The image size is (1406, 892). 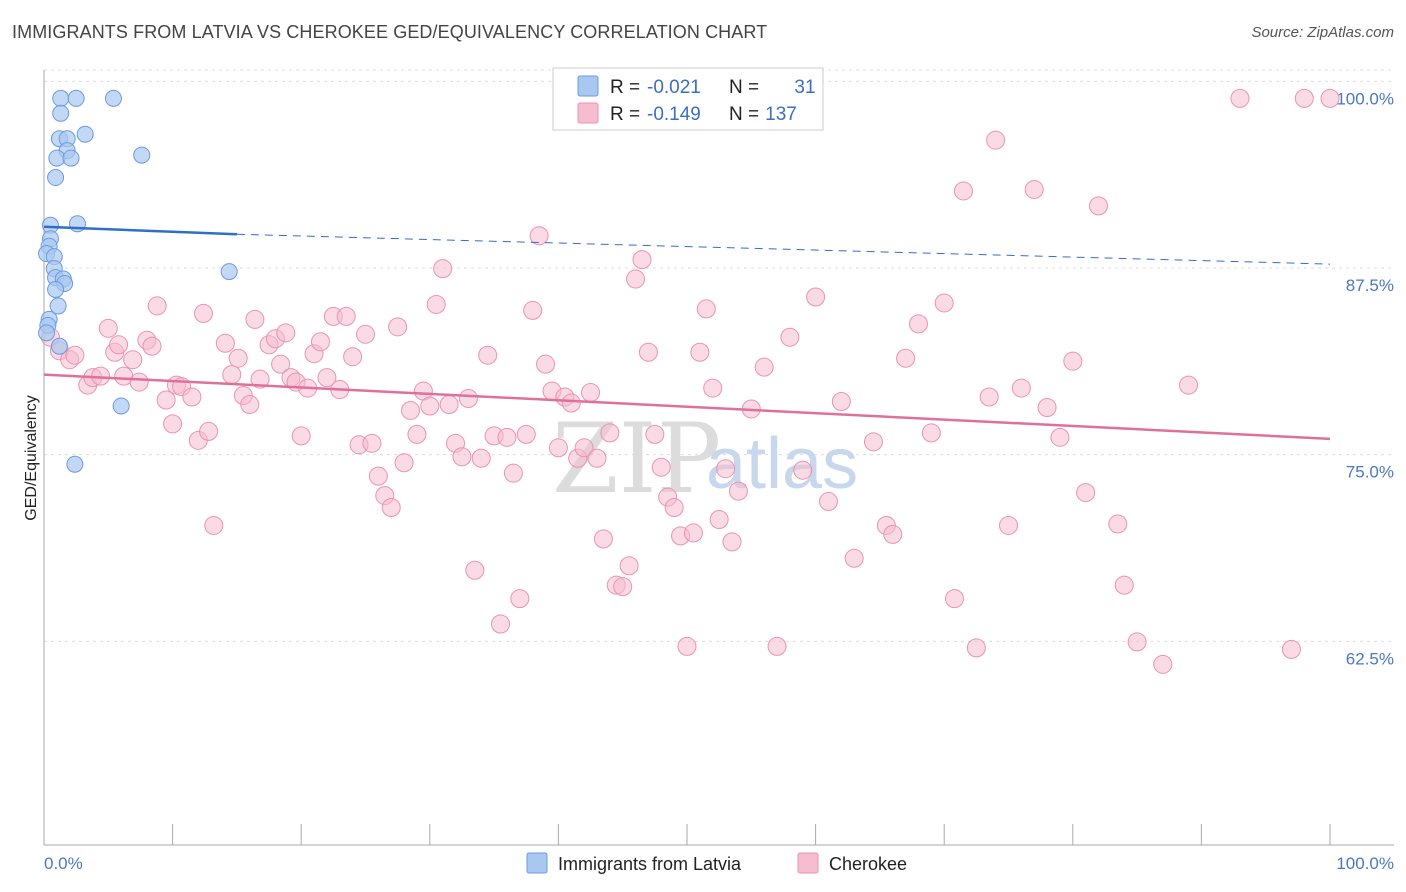 I want to click on series-legend-swatch-cherokee, so click(x=808, y=863).